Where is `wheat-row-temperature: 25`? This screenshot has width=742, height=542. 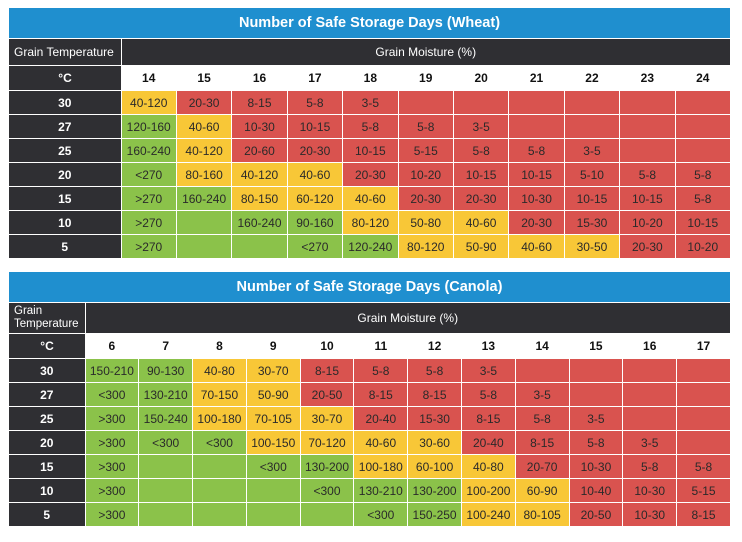 wheat-row-temperature: 25 is located at coordinates (65, 150).